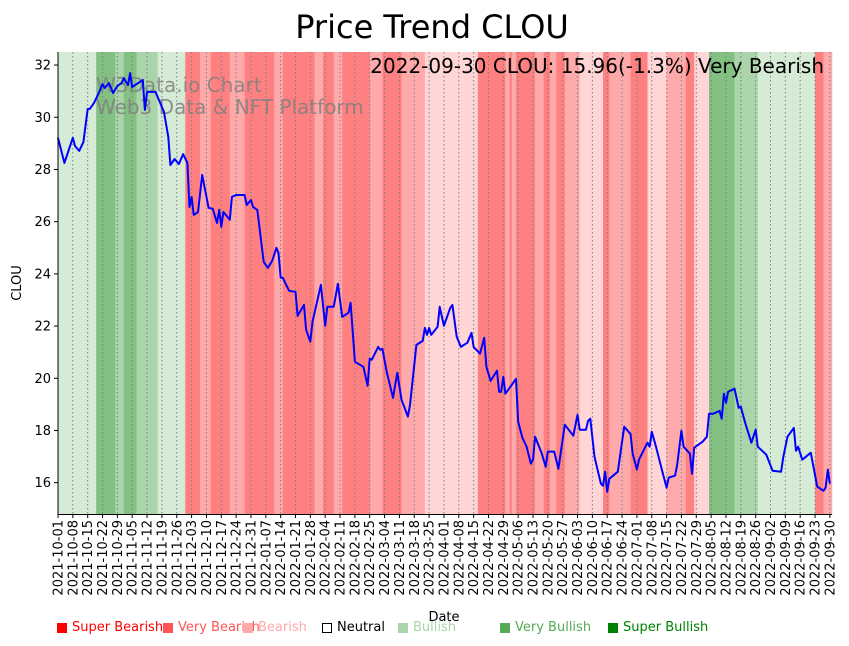 This screenshot has width=849, height=646. Describe the element at coordinates (435, 627) in the screenshot. I see `legend-label: Bullish` at that location.